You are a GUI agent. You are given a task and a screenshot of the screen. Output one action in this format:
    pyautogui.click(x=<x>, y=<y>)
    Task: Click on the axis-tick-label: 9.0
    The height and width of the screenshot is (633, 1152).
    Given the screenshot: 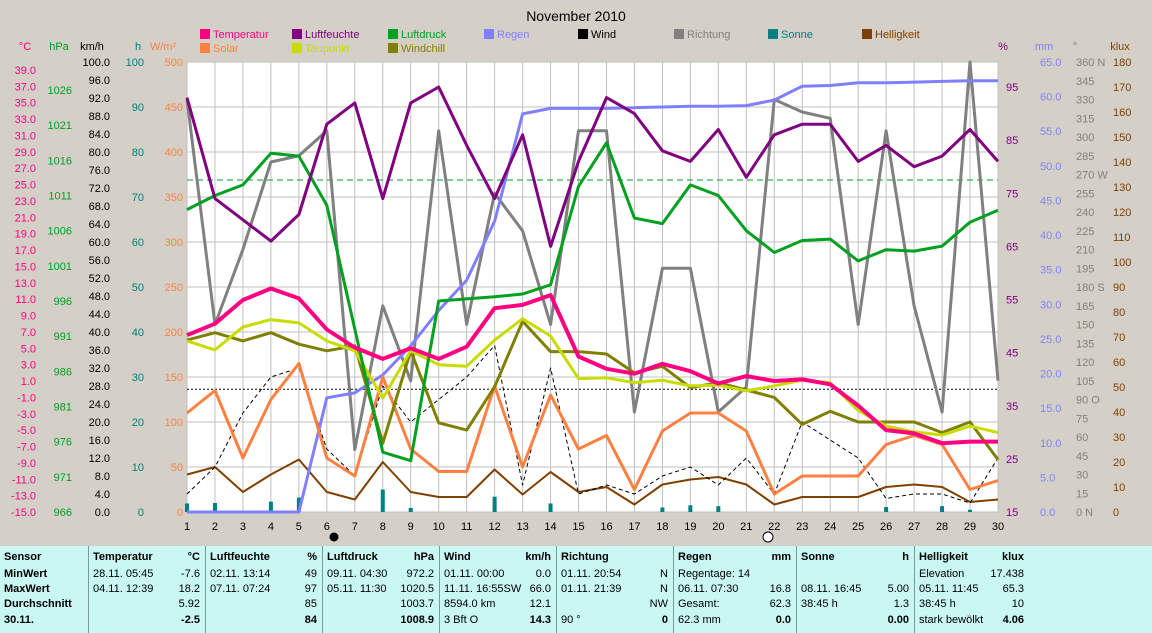 What is the action you would take?
    pyautogui.click(x=28, y=317)
    